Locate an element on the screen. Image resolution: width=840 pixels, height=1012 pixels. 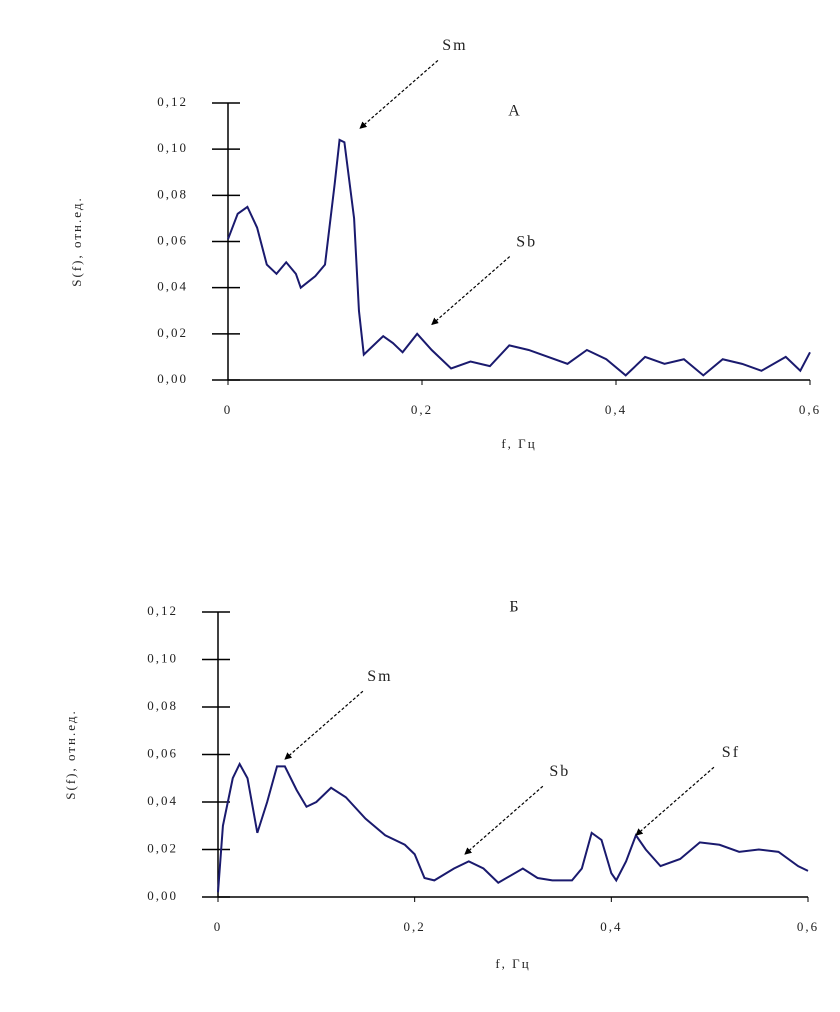
annotation-label: Sf is located at coordinates (731, 752).